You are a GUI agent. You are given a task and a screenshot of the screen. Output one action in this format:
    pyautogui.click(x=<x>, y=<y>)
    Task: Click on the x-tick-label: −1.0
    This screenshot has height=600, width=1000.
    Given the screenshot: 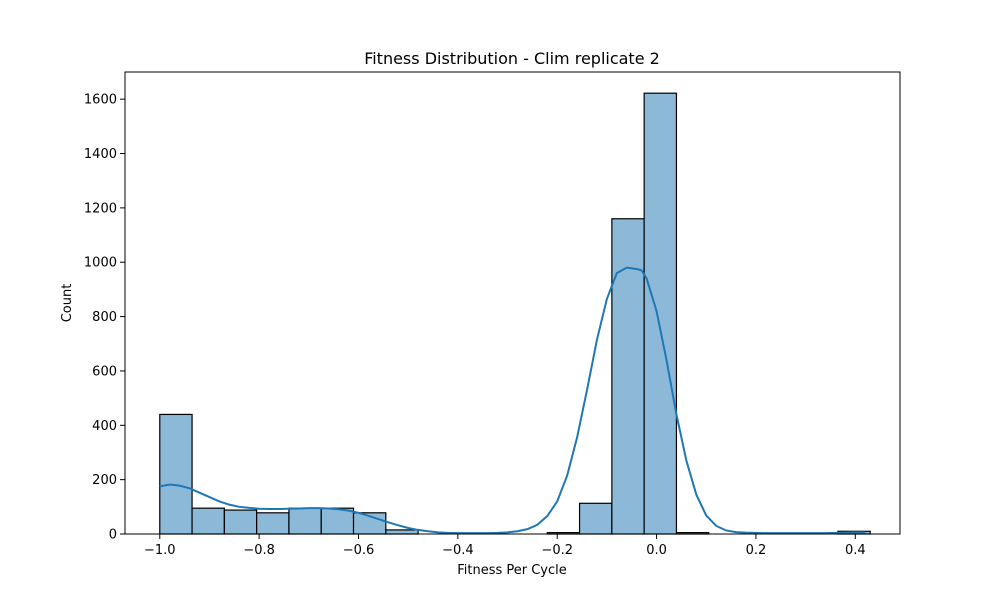 What is the action you would take?
    pyautogui.click(x=160, y=550)
    